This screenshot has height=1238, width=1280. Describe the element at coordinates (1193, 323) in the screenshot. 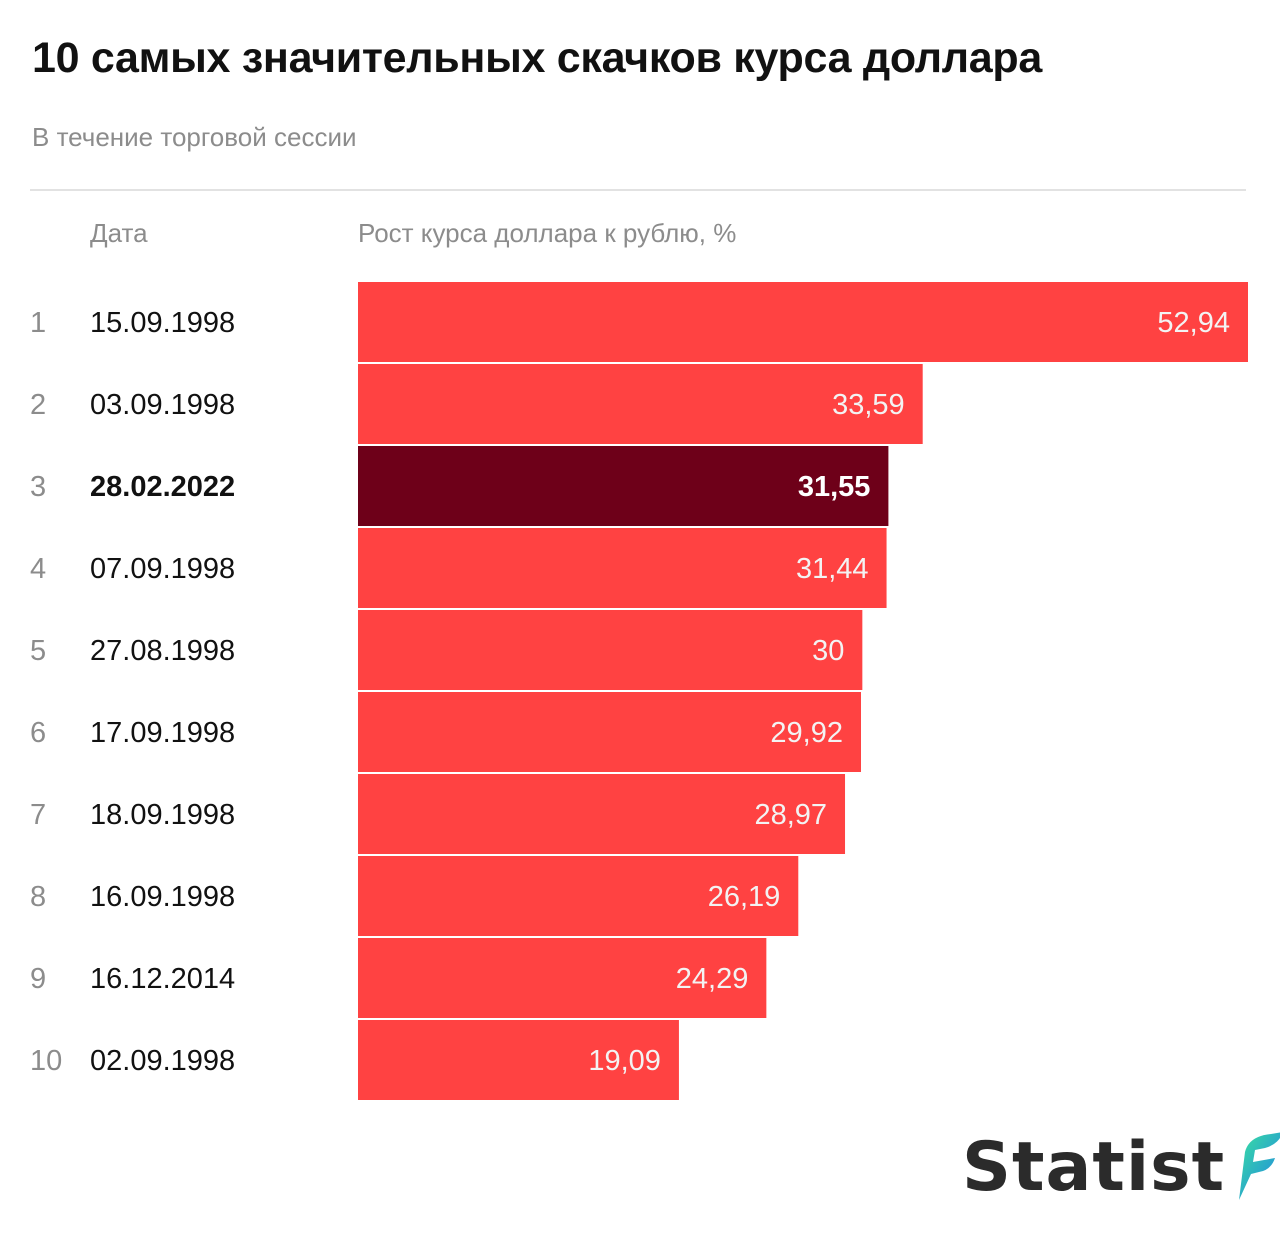

I see `value-label: 52,94` at that location.